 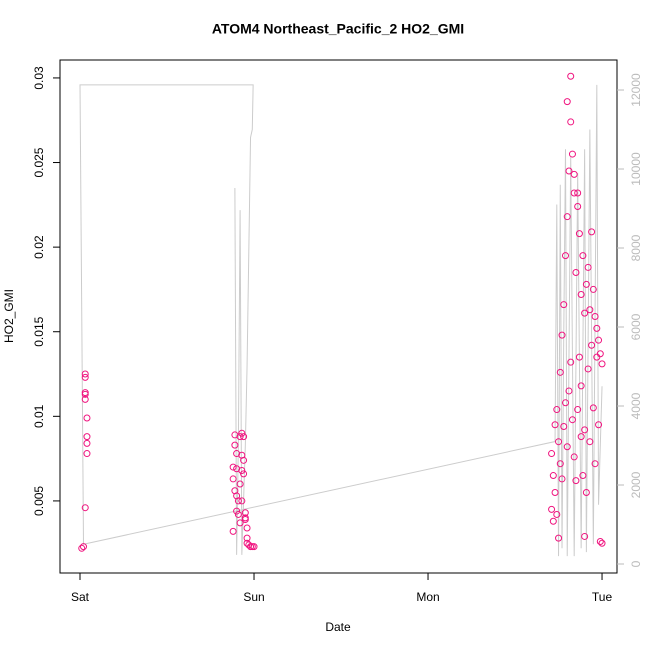 What do you see at coordinates (338, 29) in the screenshot?
I see `chart-title: ATOM4 Northeast_Pacific_2 HO2_GMI` at bounding box center [338, 29].